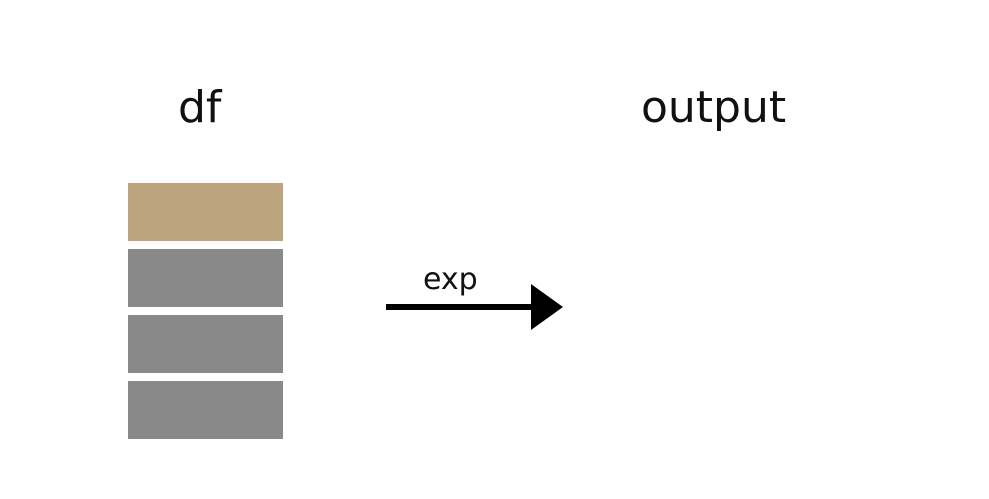 This screenshot has width=989, height=499. Describe the element at coordinates (205, 212) in the screenshot. I see `dataframe-row-highlighted` at that location.